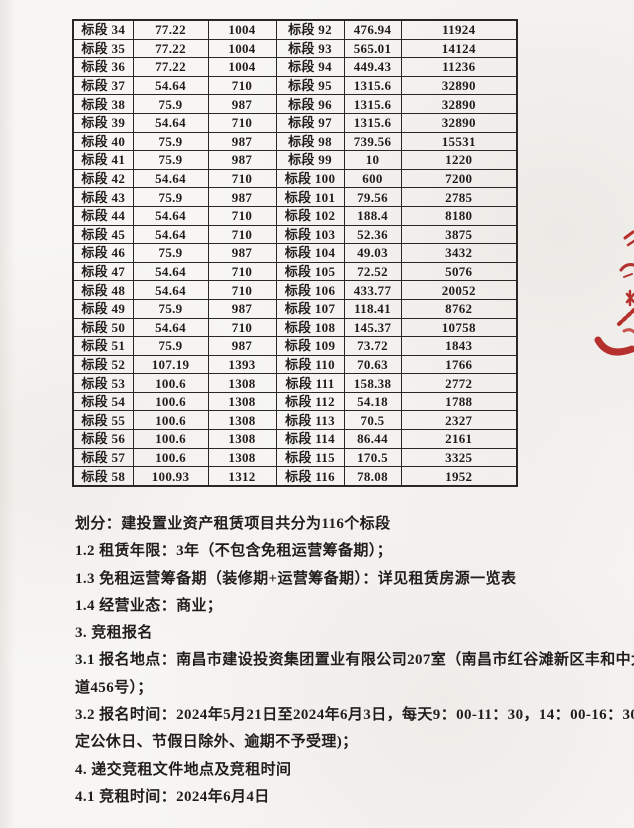 This screenshot has width=634, height=828. I want to click on section-cell: 标段 48, so click(103, 290).